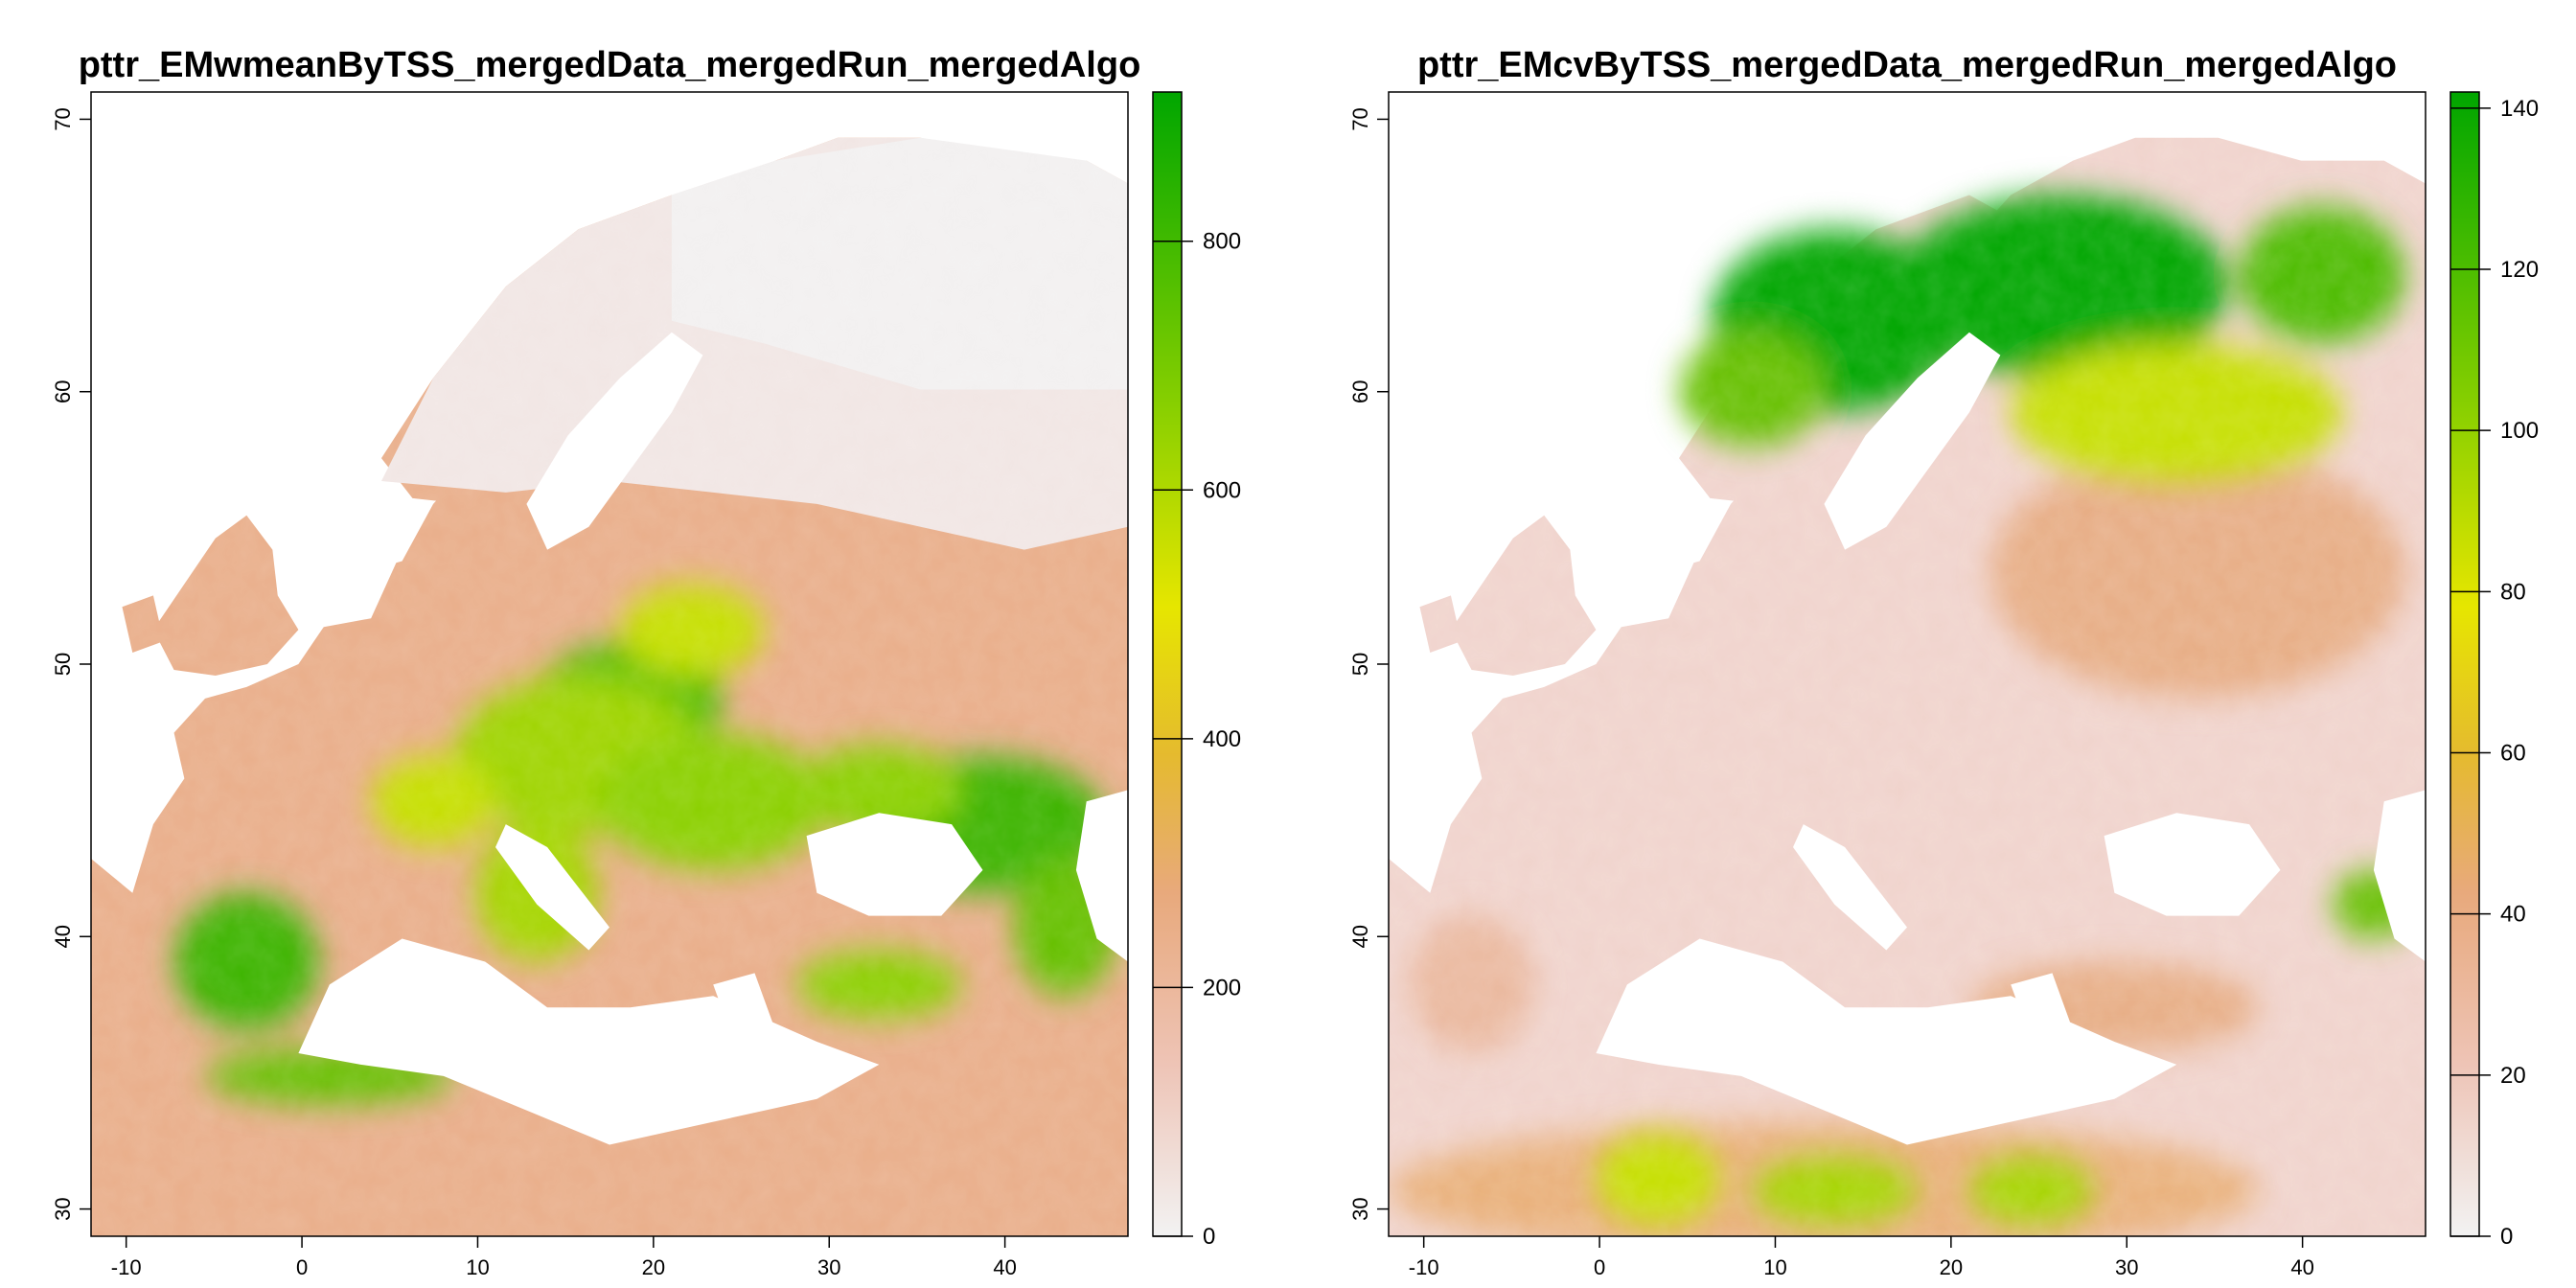 The image size is (2576, 1288). Describe the element at coordinates (1222, 490) in the screenshot. I see `legend-tick-label: 600` at that location.